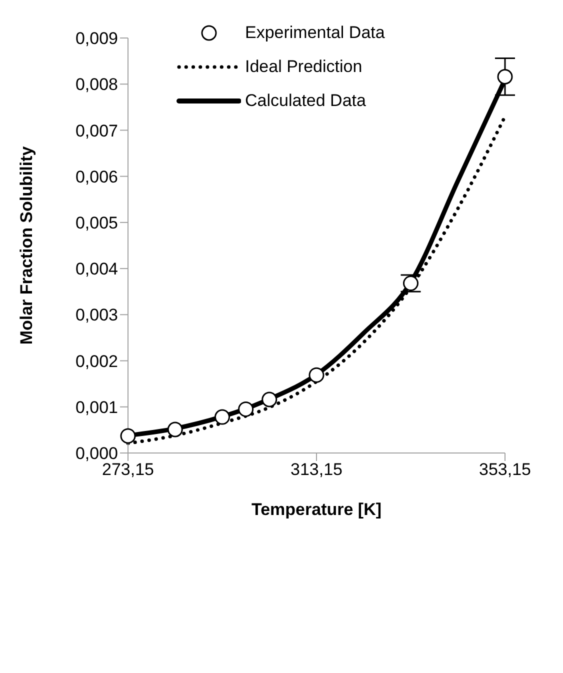 The image size is (563, 673). What do you see at coordinates (316, 470) in the screenshot?
I see `x-tick-label: 313,15` at bounding box center [316, 470].